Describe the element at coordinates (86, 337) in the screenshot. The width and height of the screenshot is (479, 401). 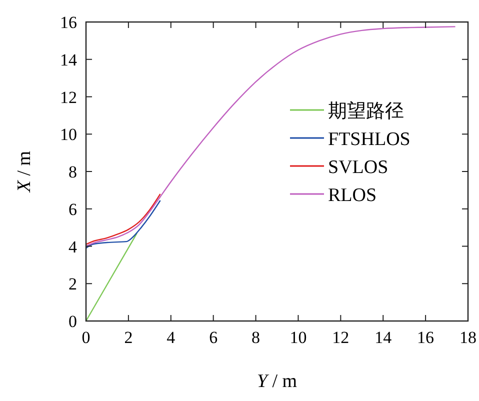
I see `x-tick-label: 0` at that location.